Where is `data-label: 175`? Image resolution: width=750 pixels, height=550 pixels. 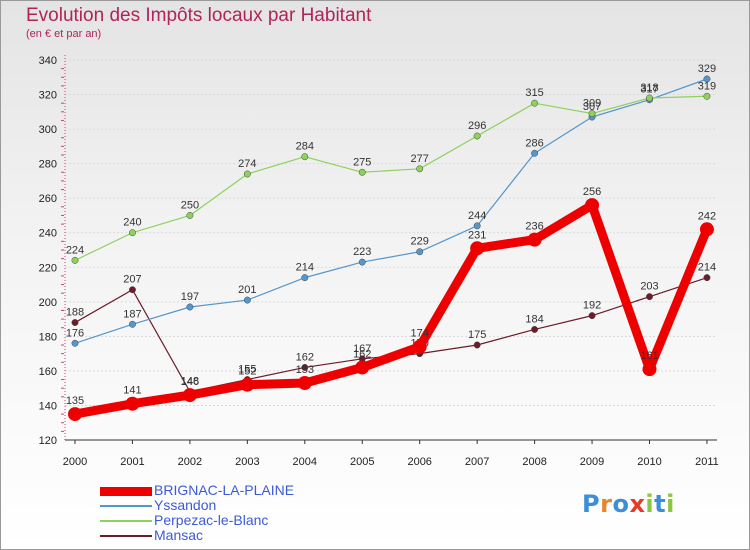 data-label: 175 is located at coordinates (477, 335).